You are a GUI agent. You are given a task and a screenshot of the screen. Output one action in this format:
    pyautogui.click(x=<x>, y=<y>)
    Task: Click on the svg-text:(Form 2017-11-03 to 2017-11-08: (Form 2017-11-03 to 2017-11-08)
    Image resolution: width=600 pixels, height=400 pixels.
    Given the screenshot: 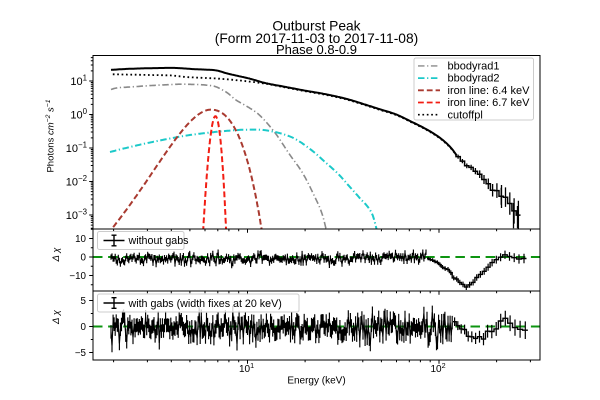 What is the action you would take?
    pyautogui.click(x=316, y=38)
    